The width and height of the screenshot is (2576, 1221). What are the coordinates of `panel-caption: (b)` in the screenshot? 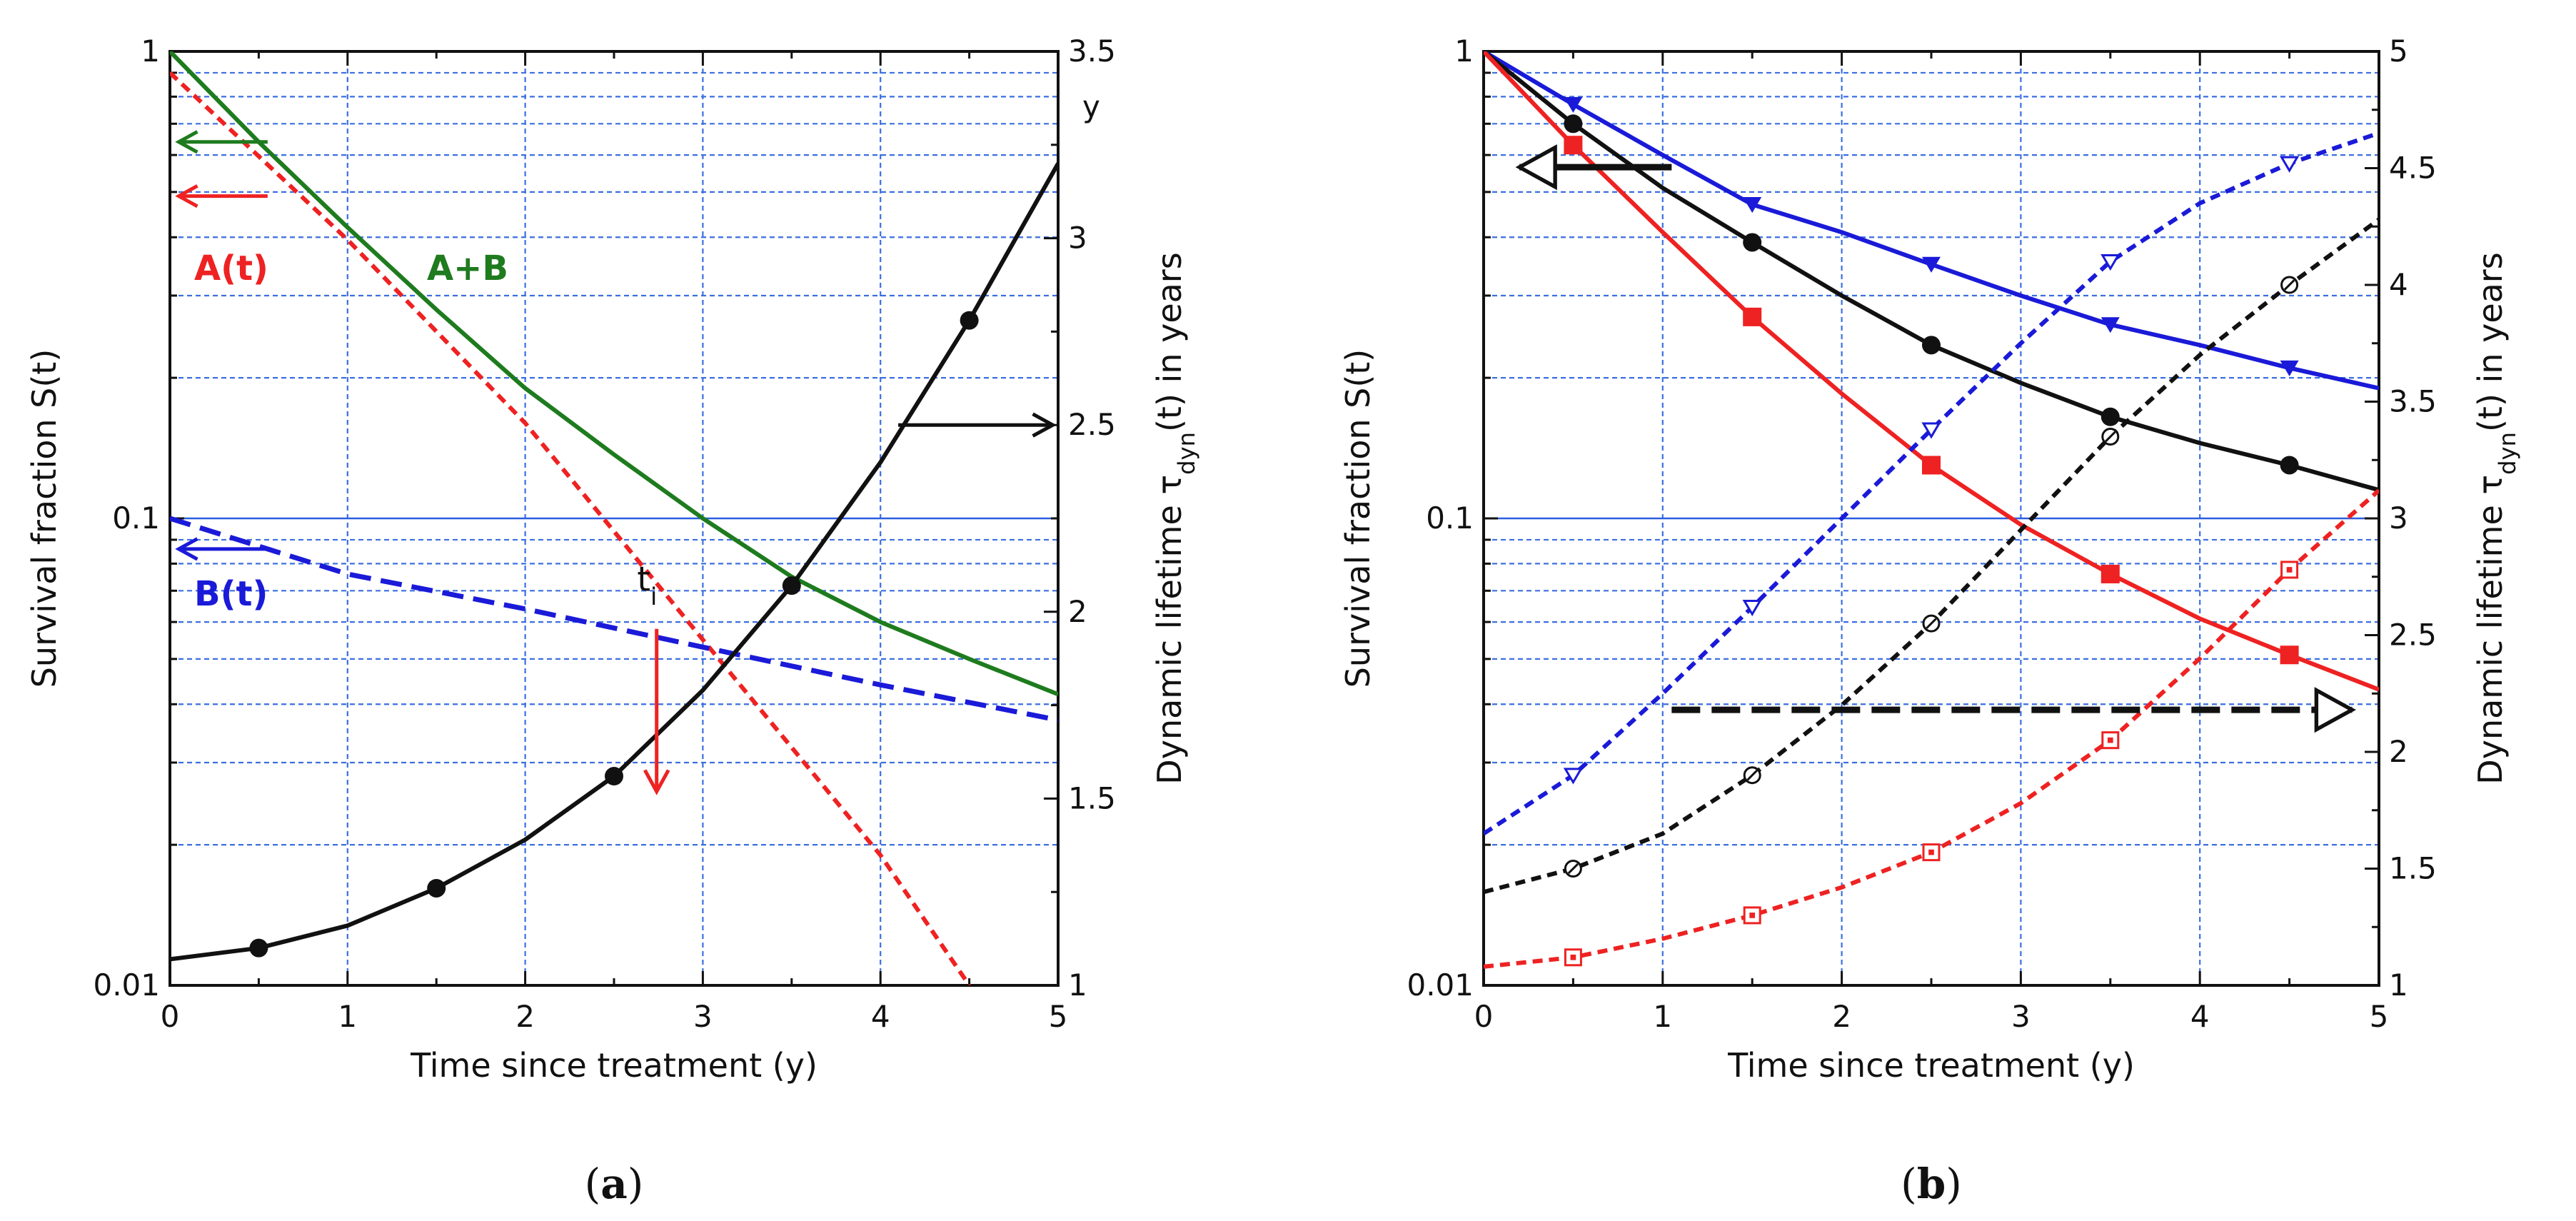 It's located at (1932, 1184).